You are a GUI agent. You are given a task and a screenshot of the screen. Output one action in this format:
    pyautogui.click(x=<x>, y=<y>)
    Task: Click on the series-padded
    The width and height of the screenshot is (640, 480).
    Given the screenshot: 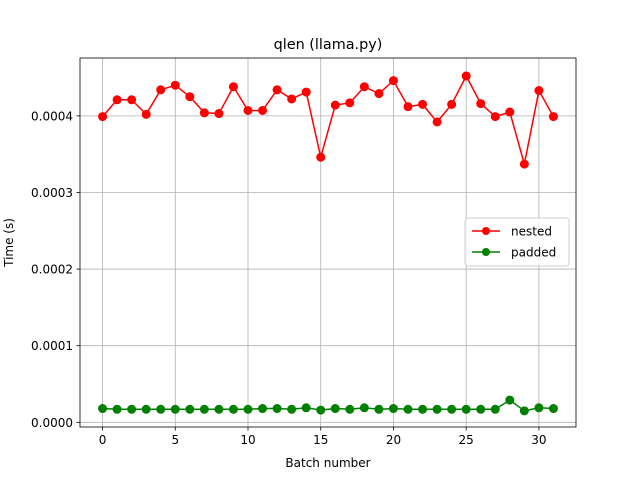 What is the action you would take?
    pyautogui.click(x=328, y=405)
    